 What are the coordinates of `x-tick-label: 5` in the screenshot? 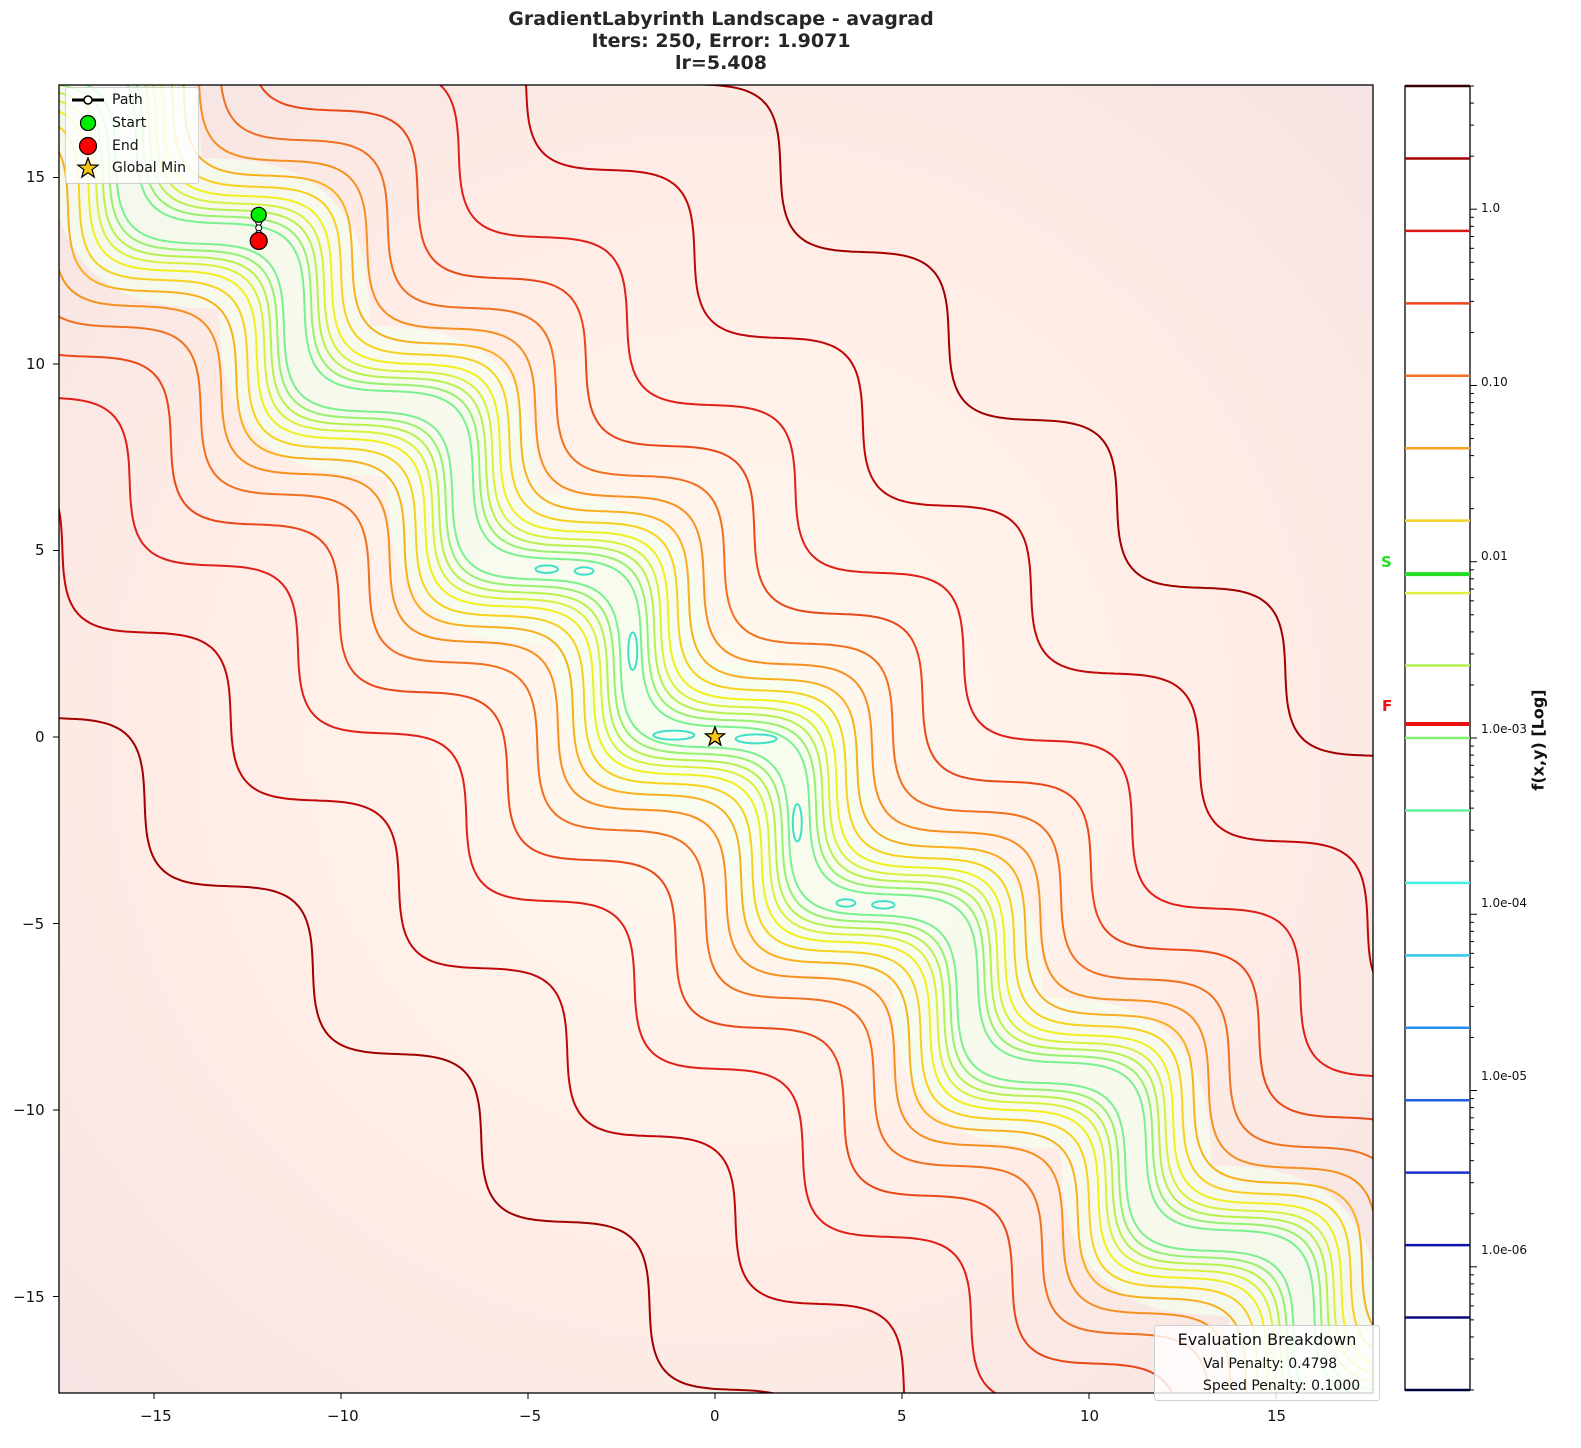 It's located at (902, 1416).